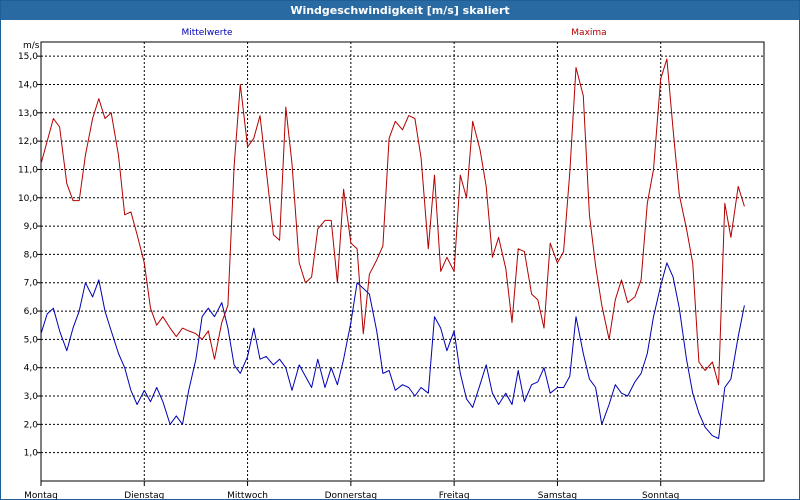  Describe the element at coordinates (31, 284) in the screenshot. I see `y-tick-label: 7,0` at that location.